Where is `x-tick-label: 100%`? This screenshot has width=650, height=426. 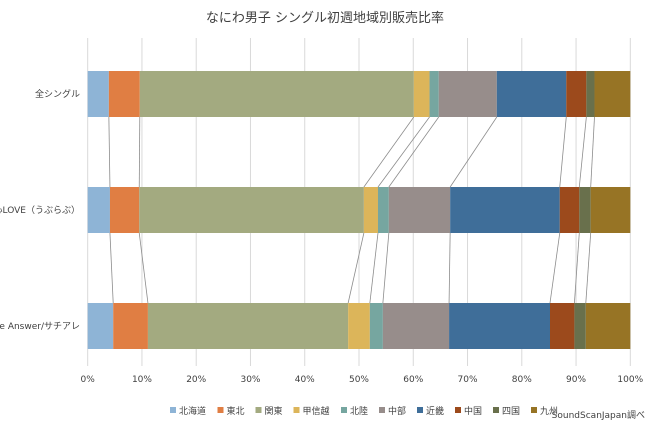 x-tick-label: 100% is located at coordinates (630, 380).